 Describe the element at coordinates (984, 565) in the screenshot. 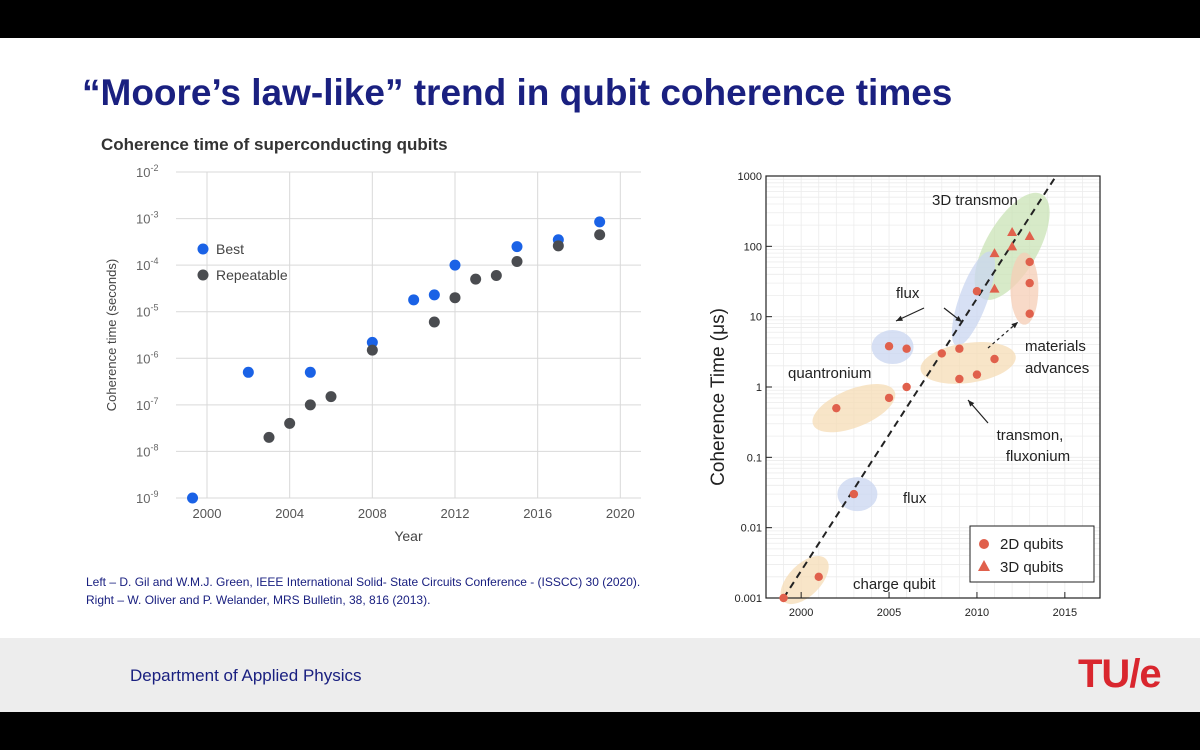

I see `legend-marker-3d` at that location.